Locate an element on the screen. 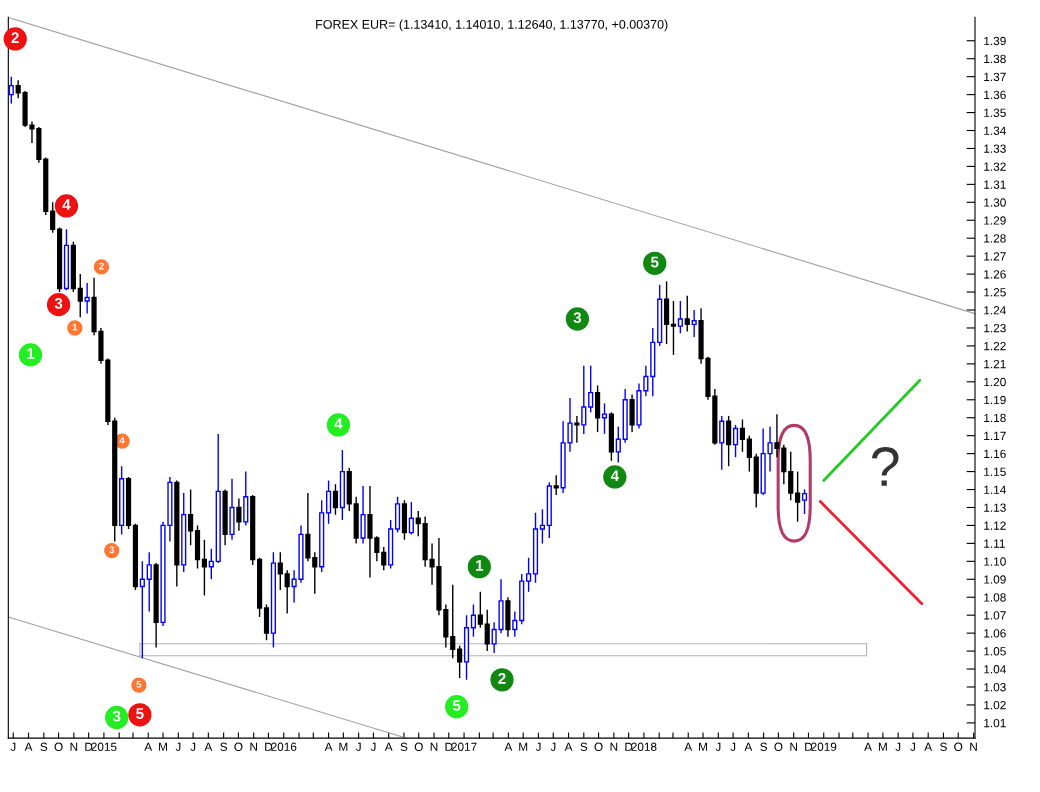  y-tick-label: 1.28 is located at coordinates (995, 238).